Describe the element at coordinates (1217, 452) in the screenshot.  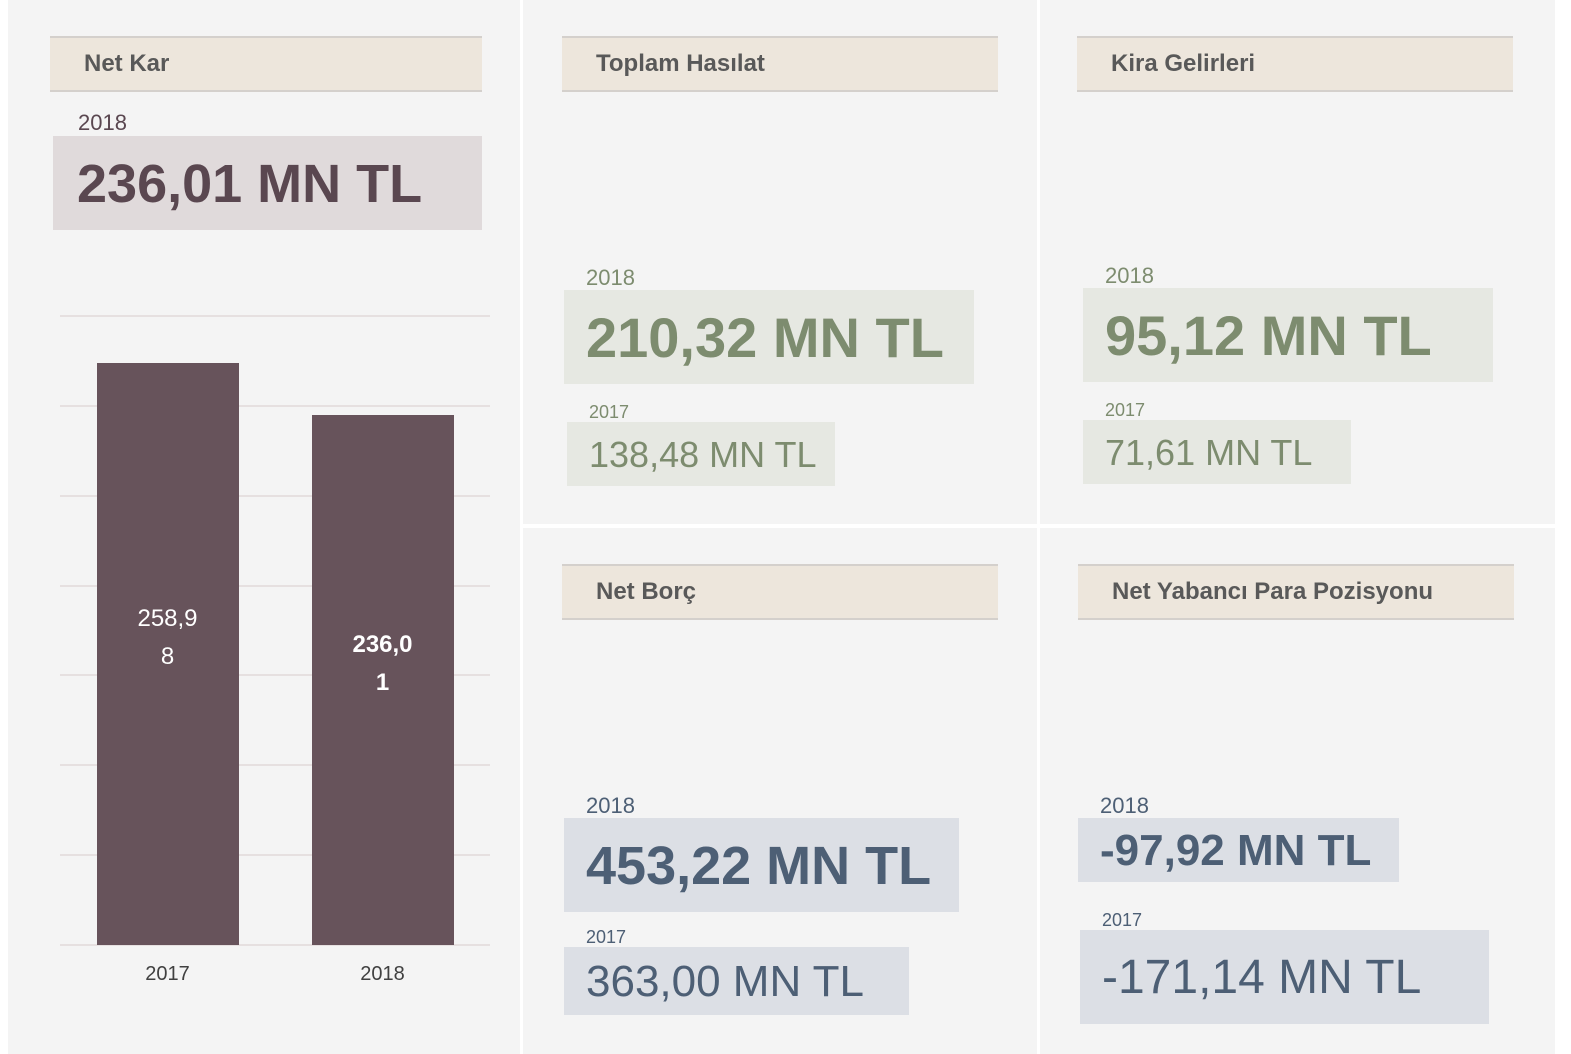
I see `previous-value: 71,61 MN TL` at that location.